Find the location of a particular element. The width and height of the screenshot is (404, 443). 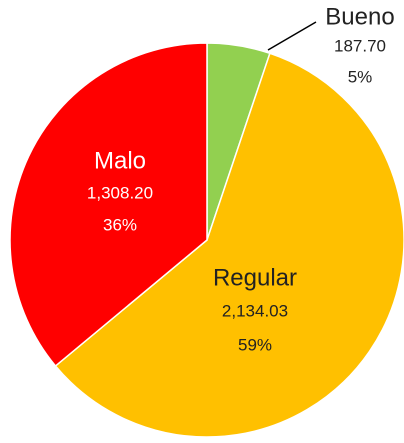

slice-category: Regular is located at coordinates (255, 277).